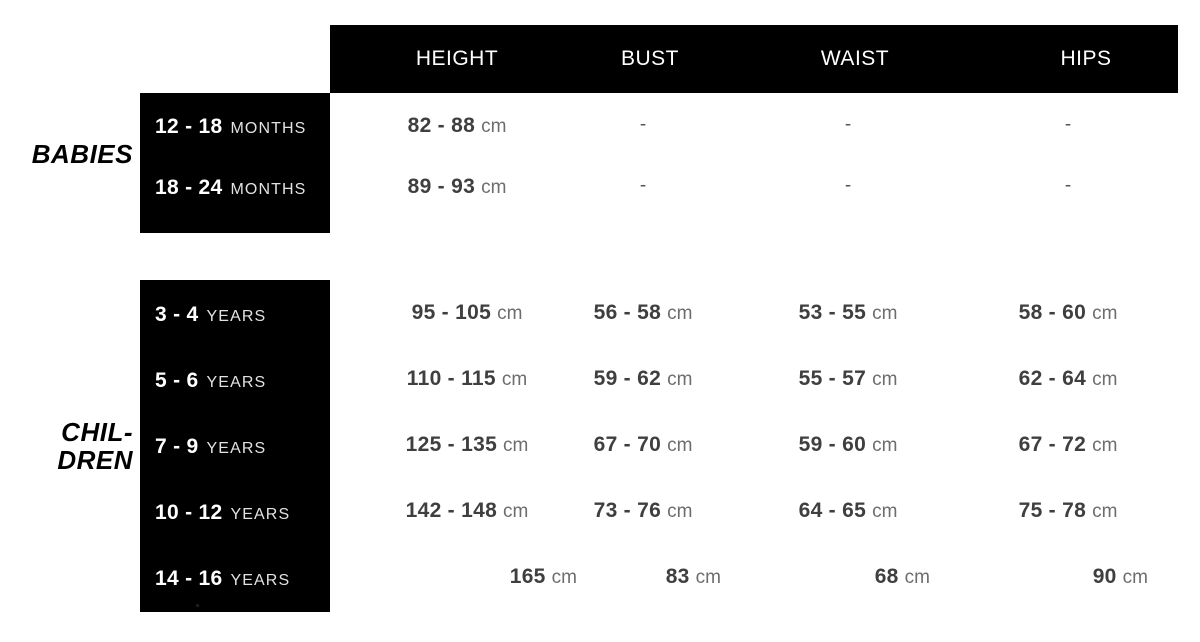 This screenshot has height=642, width=1200. I want to click on value-text: 142 - 148, so click(451, 510).